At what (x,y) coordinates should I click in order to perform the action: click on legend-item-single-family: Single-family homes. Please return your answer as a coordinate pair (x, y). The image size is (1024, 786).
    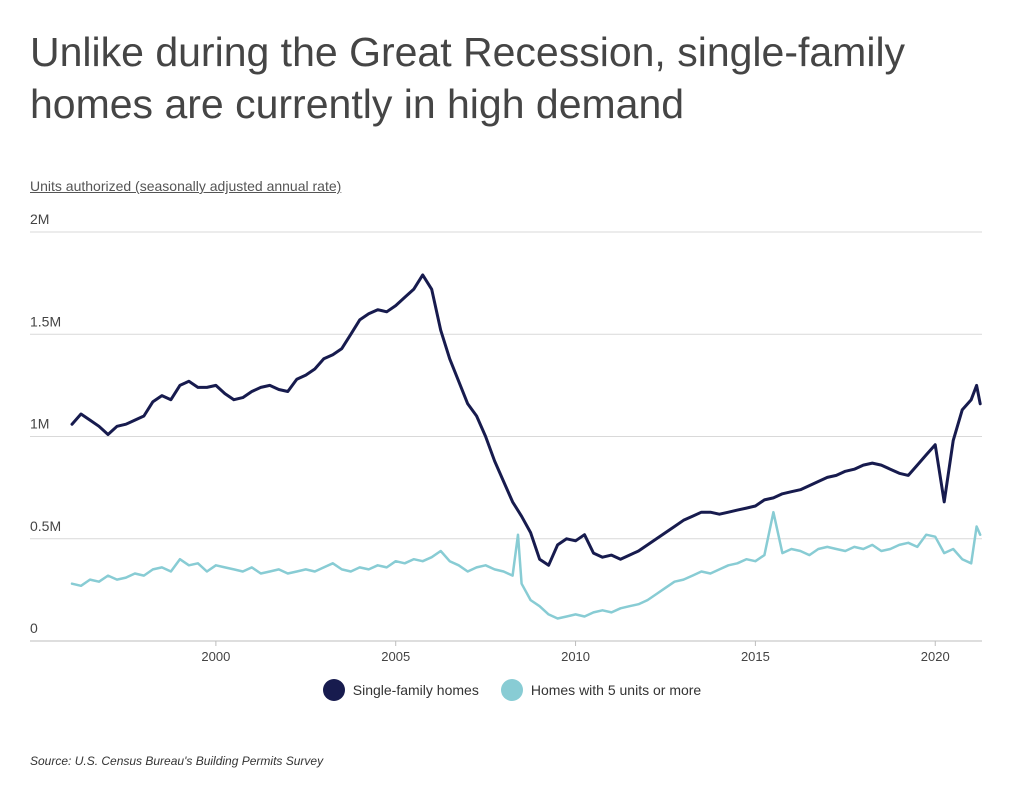
    Looking at the image, I should click on (400, 690).